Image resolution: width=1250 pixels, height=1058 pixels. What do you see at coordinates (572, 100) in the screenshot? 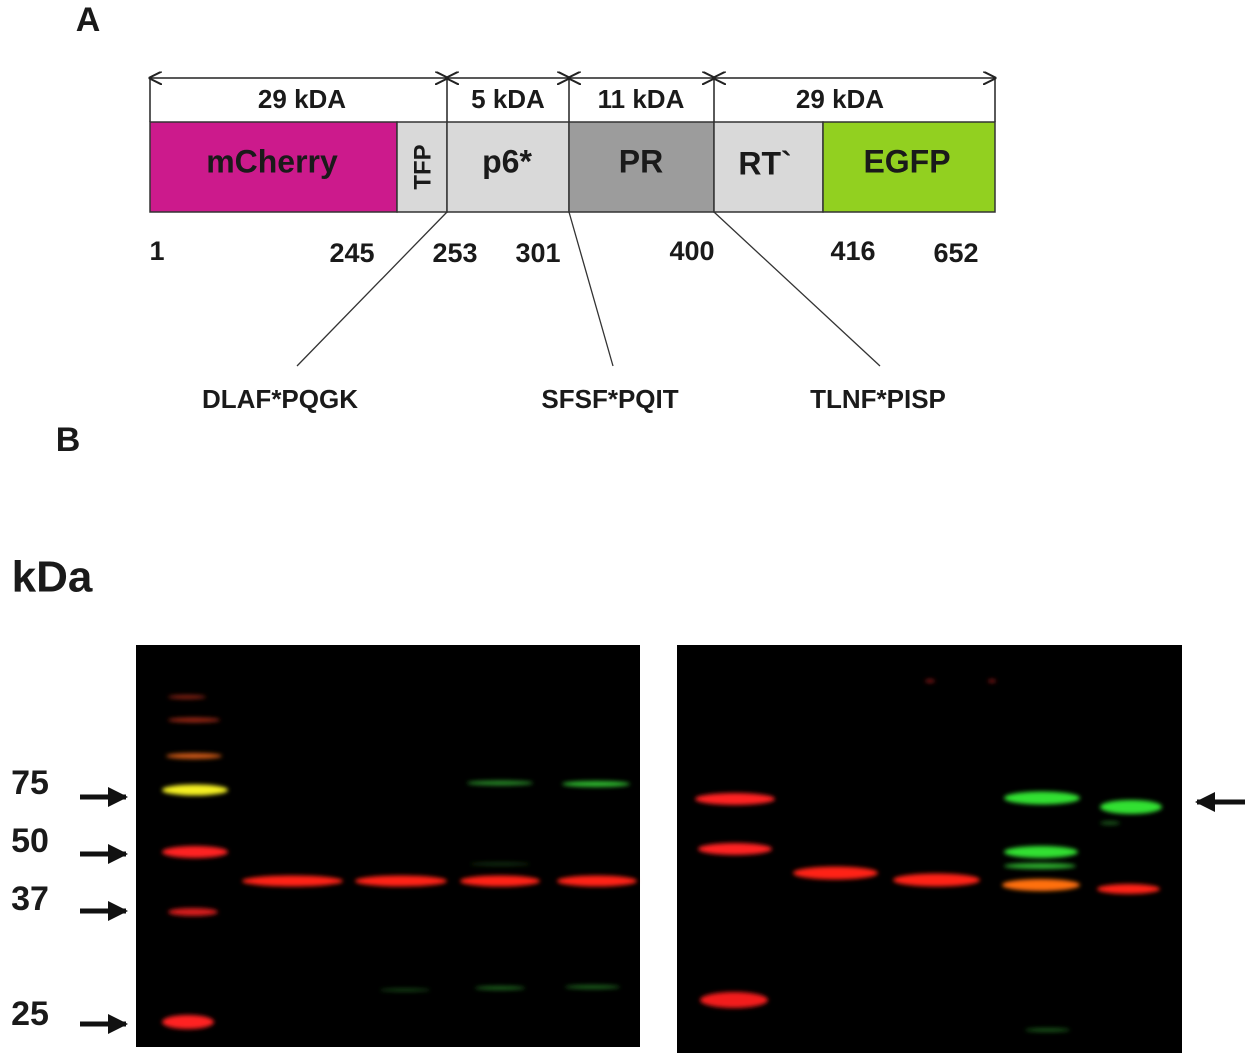
I see `size-brackets` at bounding box center [572, 100].